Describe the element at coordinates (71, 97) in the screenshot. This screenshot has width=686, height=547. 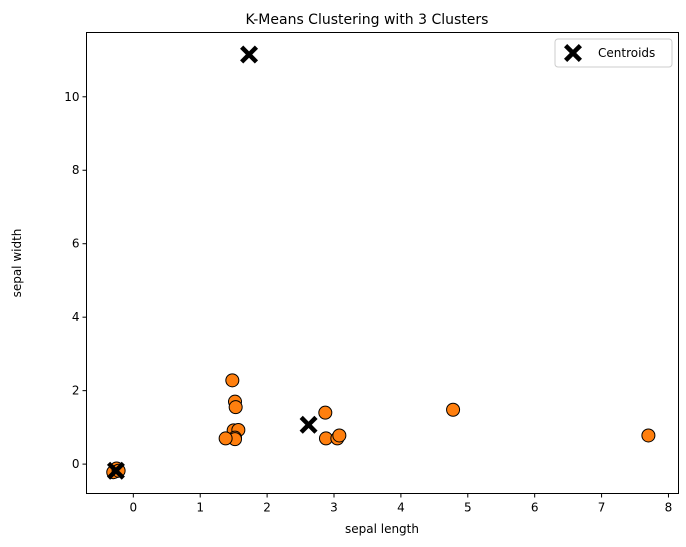
I see `y-tick-label: 10` at that location.